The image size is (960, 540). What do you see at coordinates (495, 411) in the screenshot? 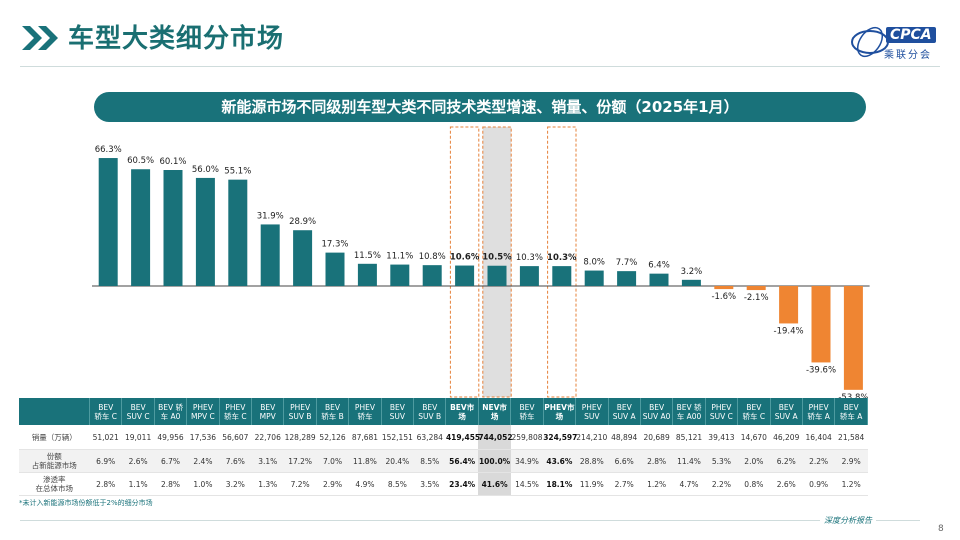
I see `table-header-12: NEV市场` at bounding box center [495, 411].